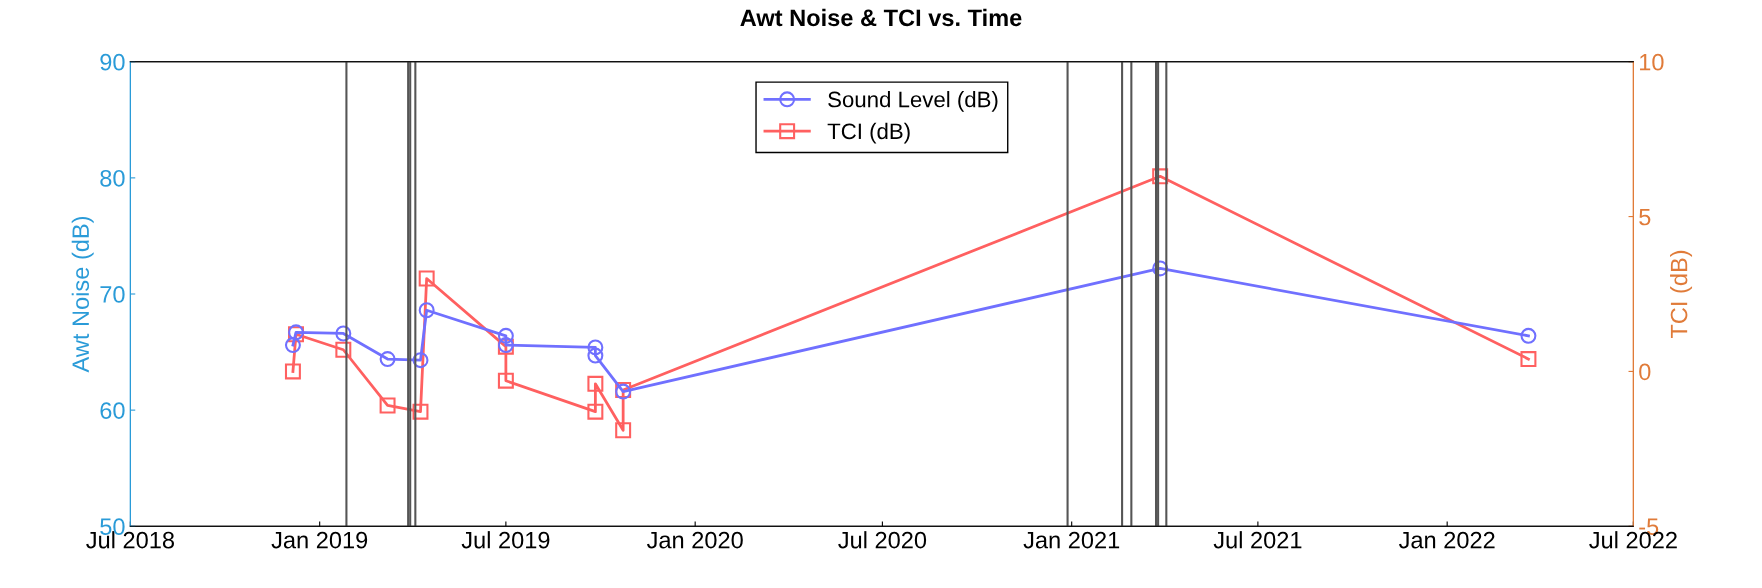 This screenshot has height=588, width=1762. Describe the element at coordinates (913, 101) in the screenshot. I see `legend-label: Sound Level (dB)` at that location.